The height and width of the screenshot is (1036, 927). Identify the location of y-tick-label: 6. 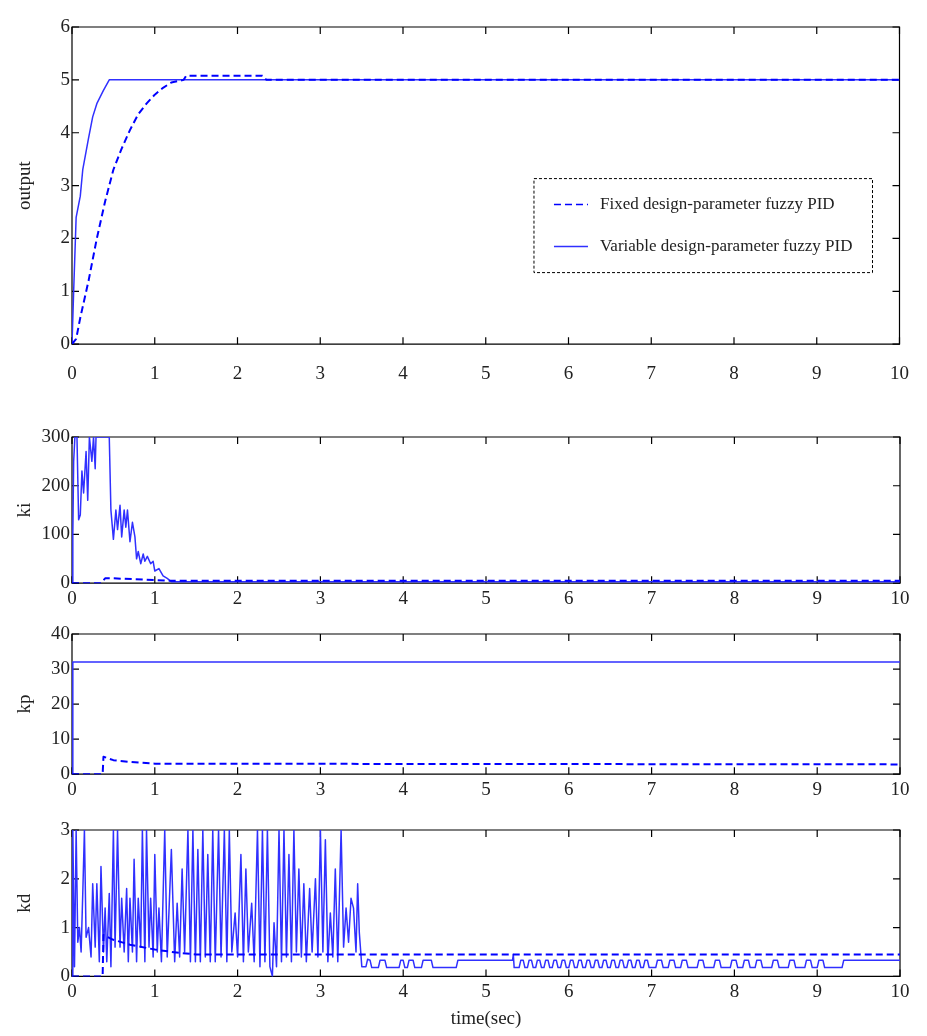
(65, 25).